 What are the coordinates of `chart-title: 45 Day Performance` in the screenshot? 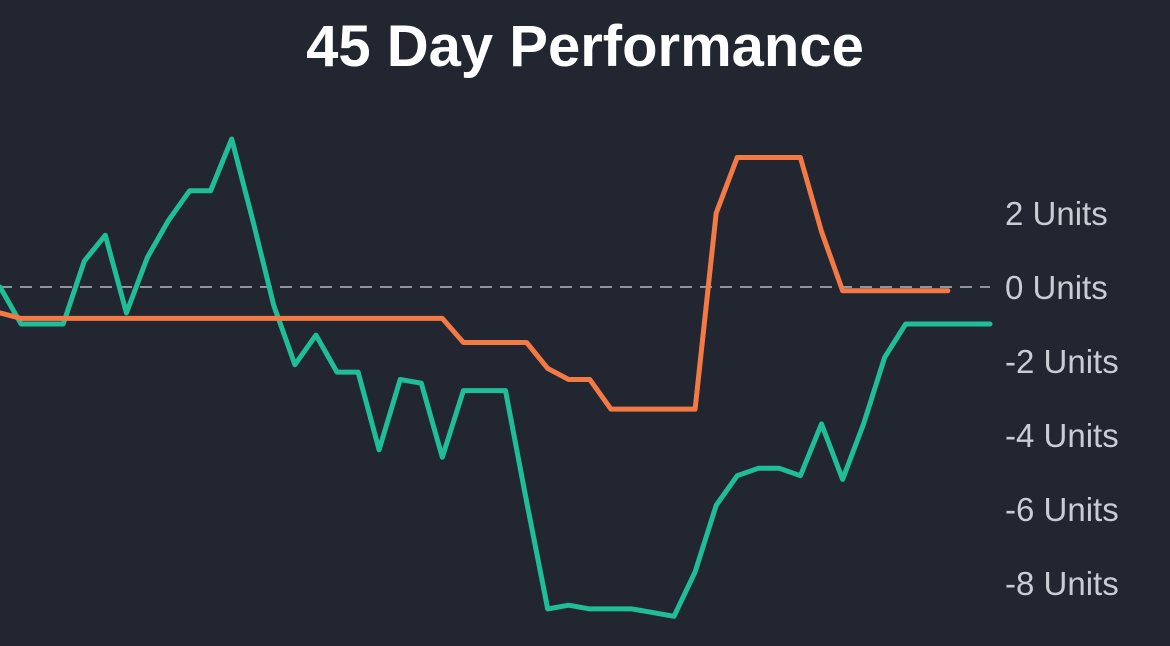 It's located at (585, 46).